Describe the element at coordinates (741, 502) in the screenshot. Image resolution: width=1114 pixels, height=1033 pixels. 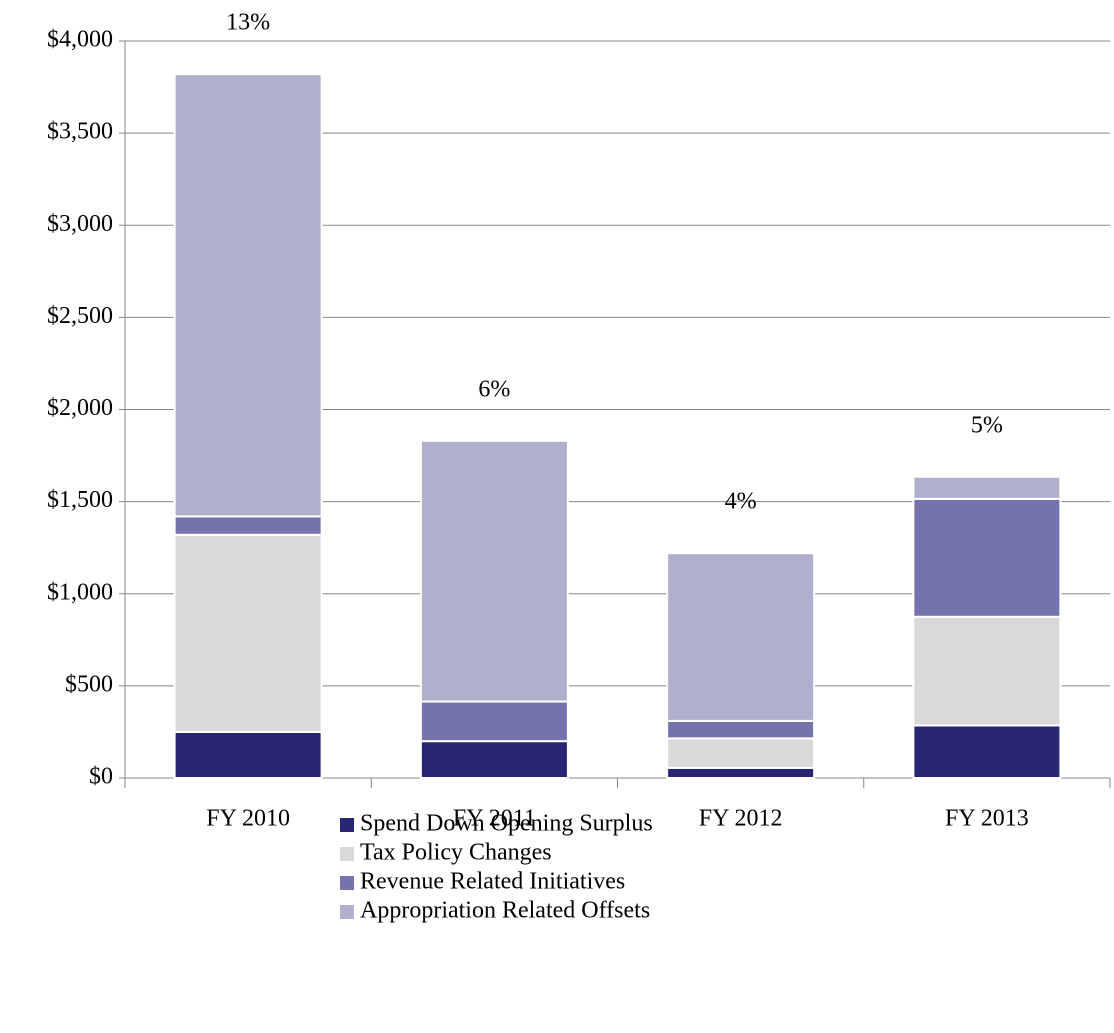
I see `annotation: 4%` at that location.